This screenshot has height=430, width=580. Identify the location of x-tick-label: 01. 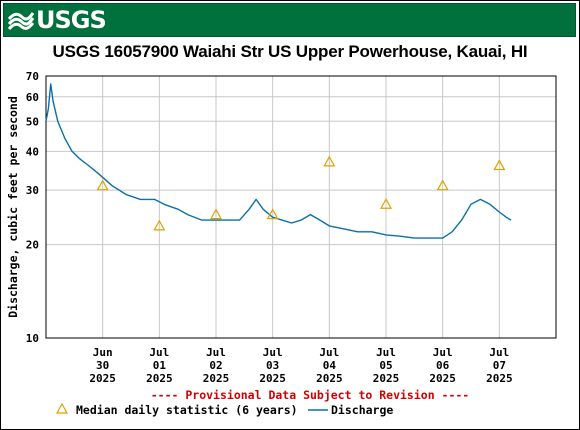
(160, 365).